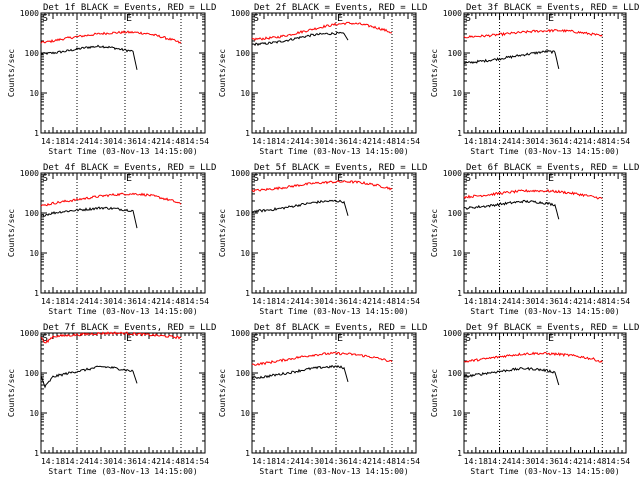 The width and height of the screenshot is (640, 480). Describe the element at coordinates (129, 8) in the screenshot. I see `panel-title: Det 1f BLACK = Events, RED = LLD` at that location.